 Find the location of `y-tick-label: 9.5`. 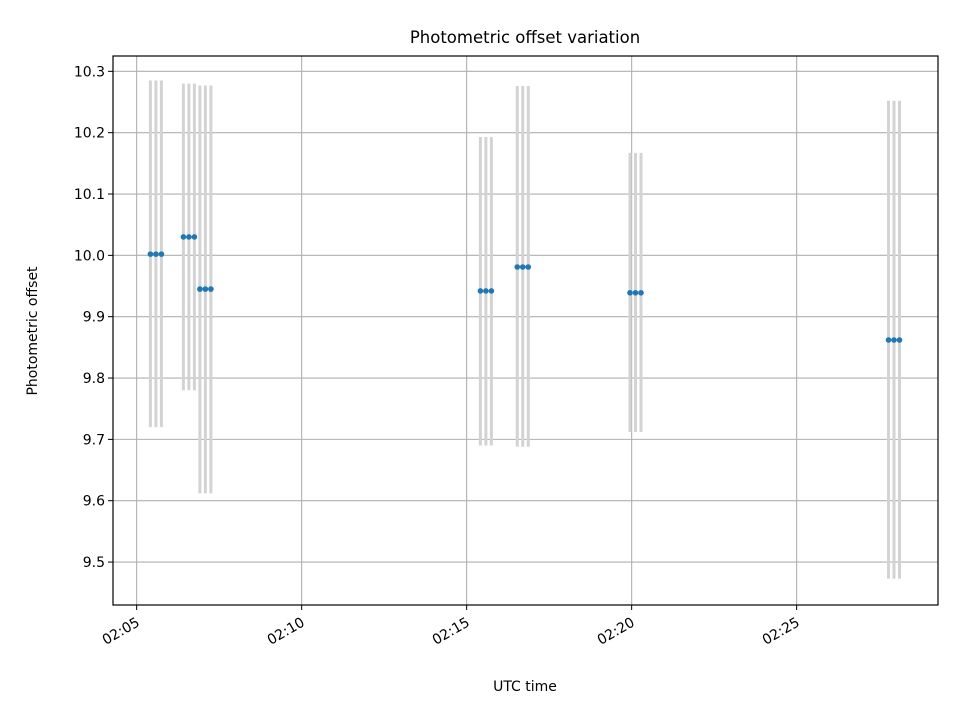

y-tick-label: 9.5 is located at coordinates (94, 563).